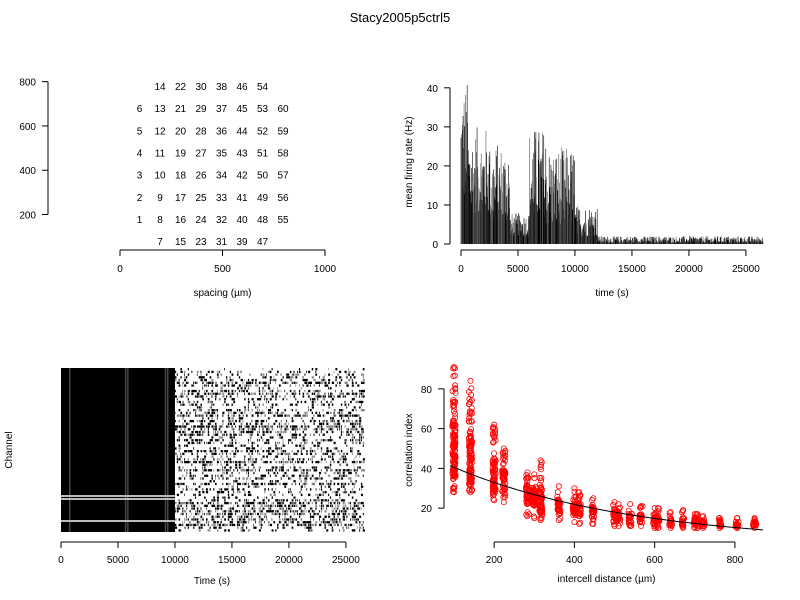 The width and height of the screenshot is (800, 600). What do you see at coordinates (69, 450) in the screenshot?
I see `raster-gap` at bounding box center [69, 450].